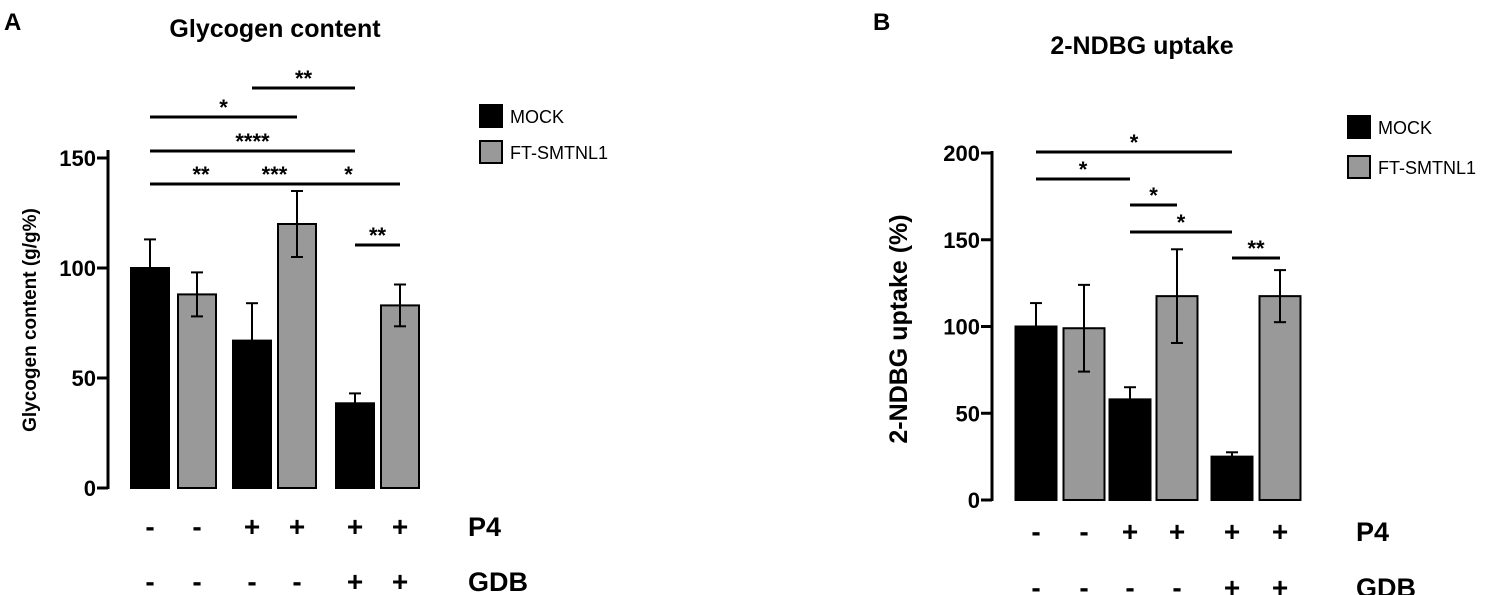 The height and width of the screenshot is (595, 1490). I want to click on significance-label: ****, so click(252, 141).